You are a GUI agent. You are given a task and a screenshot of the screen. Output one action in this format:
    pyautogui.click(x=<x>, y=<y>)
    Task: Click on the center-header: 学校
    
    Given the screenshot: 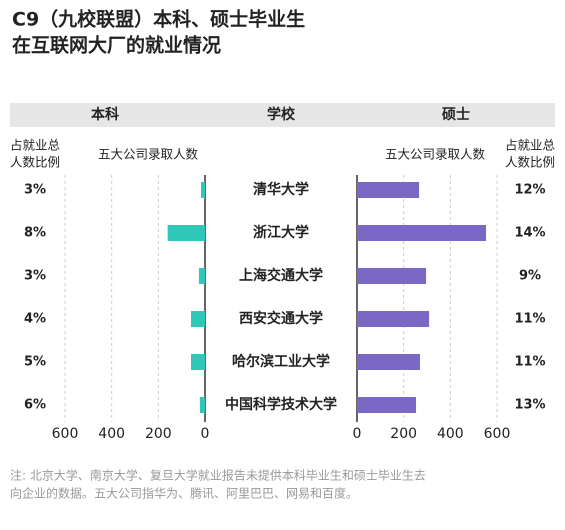 What is the action you would take?
    pyautogui.click(x=281, y=114)
    